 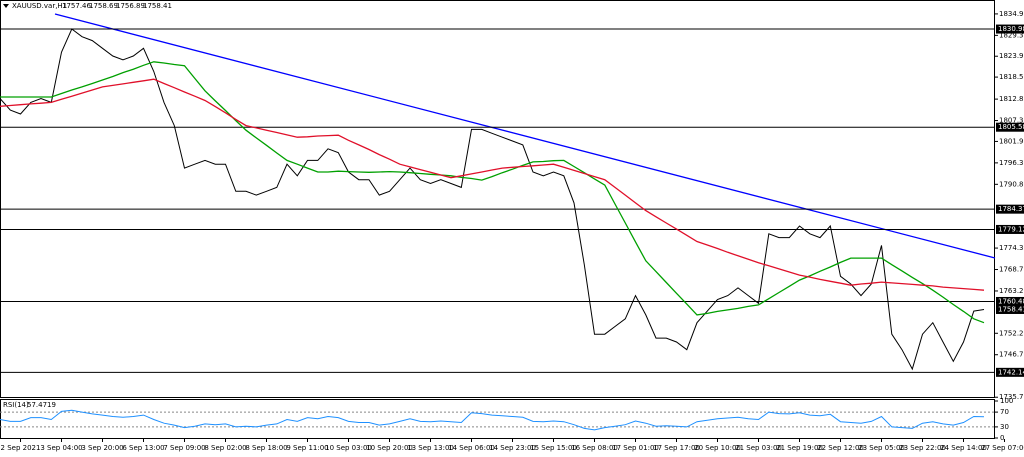 I want to click on level-label: 1760.48, so click(x=1011, y=301).